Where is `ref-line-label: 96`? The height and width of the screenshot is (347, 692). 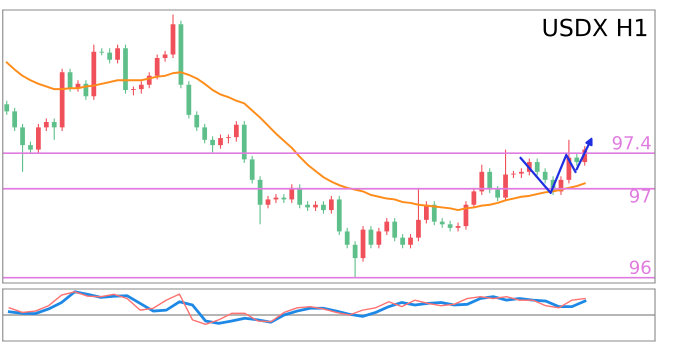
ref-line-label: 96 is located at coordinates (640, 267).